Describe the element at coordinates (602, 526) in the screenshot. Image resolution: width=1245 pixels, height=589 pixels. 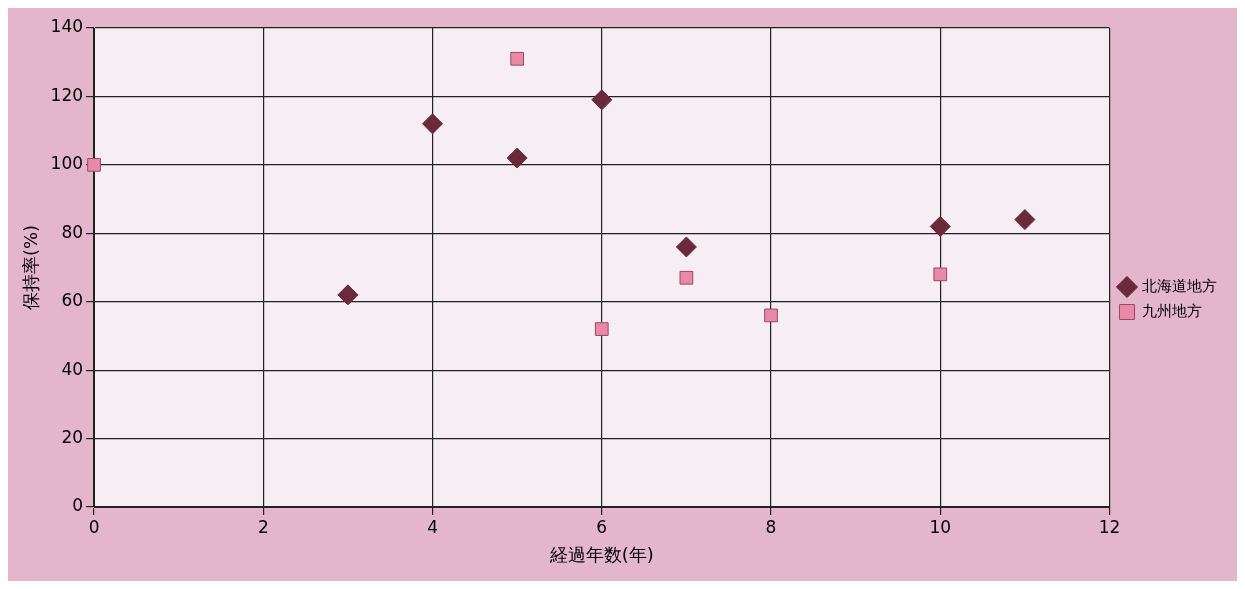
I see `x-tick-label: 6` at that location.